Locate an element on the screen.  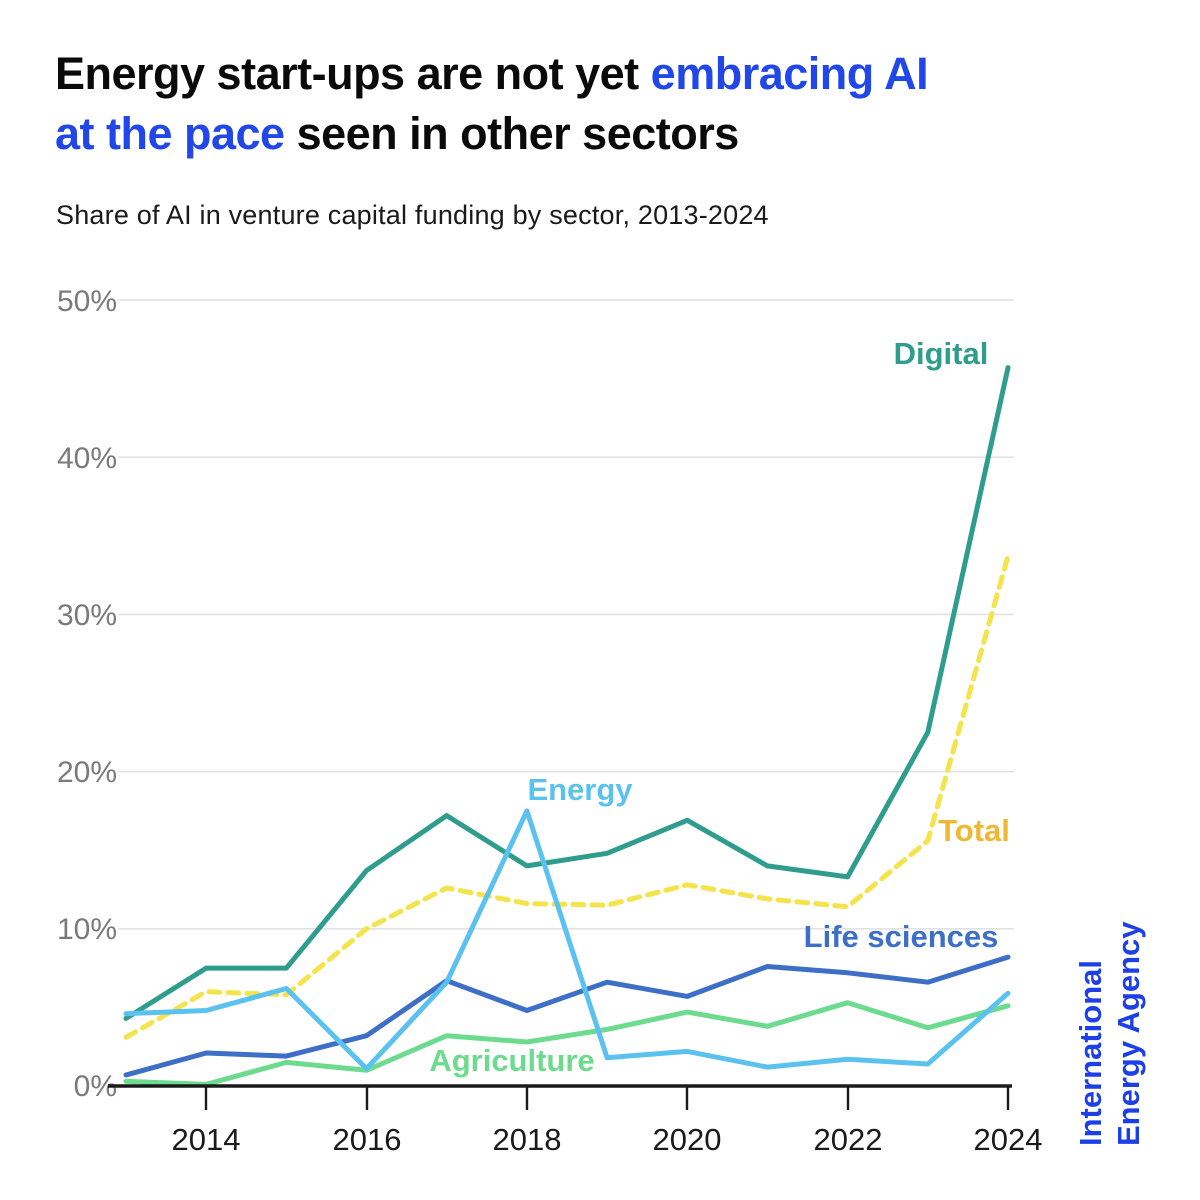
iea-wordmark-line1: International is located at coordinates (1090, 1053).